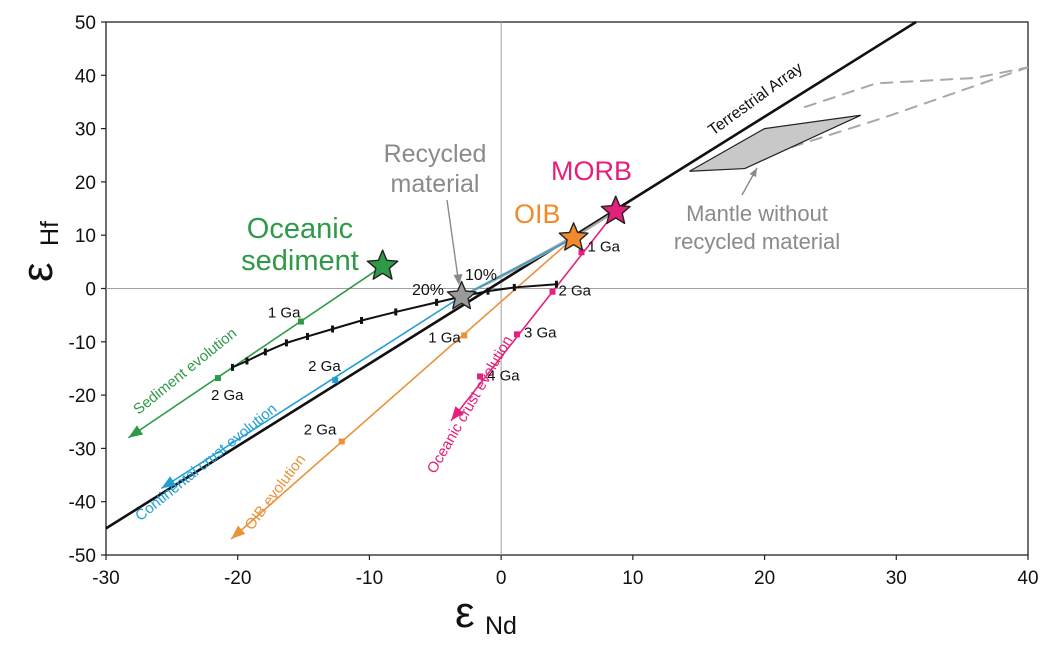  I want to click on y-tick-label: 0, so click(90, 290).